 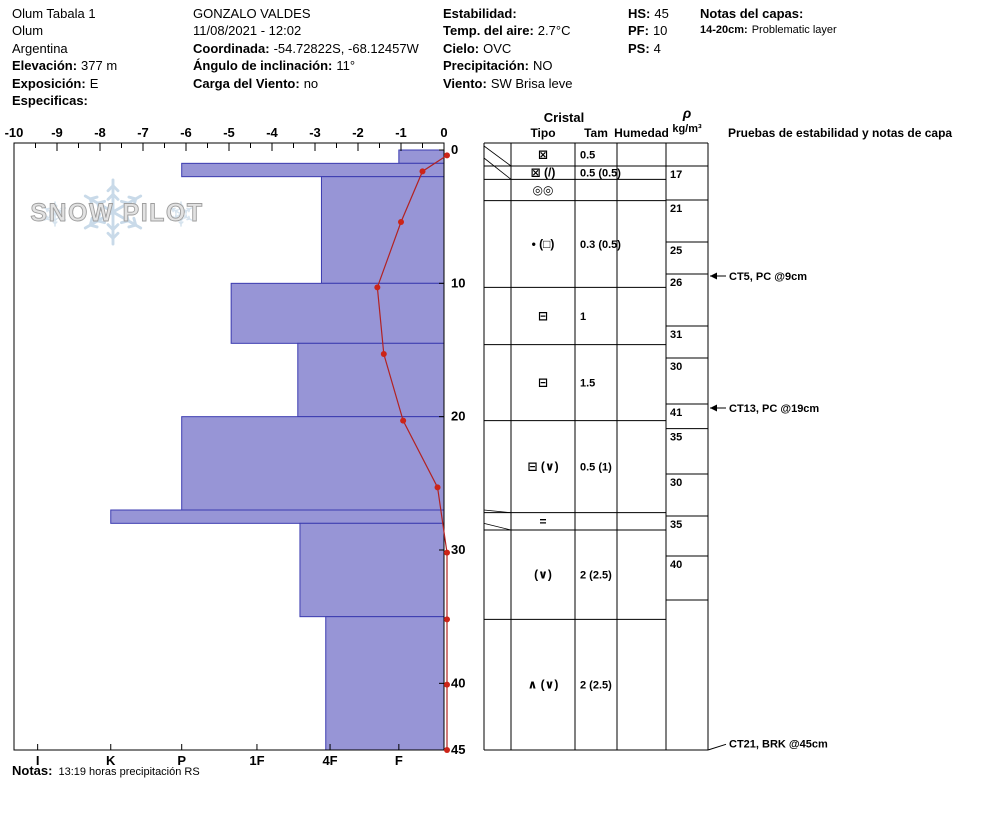 I want to click on wind-label: Viento:, so click(x=465, y=83).